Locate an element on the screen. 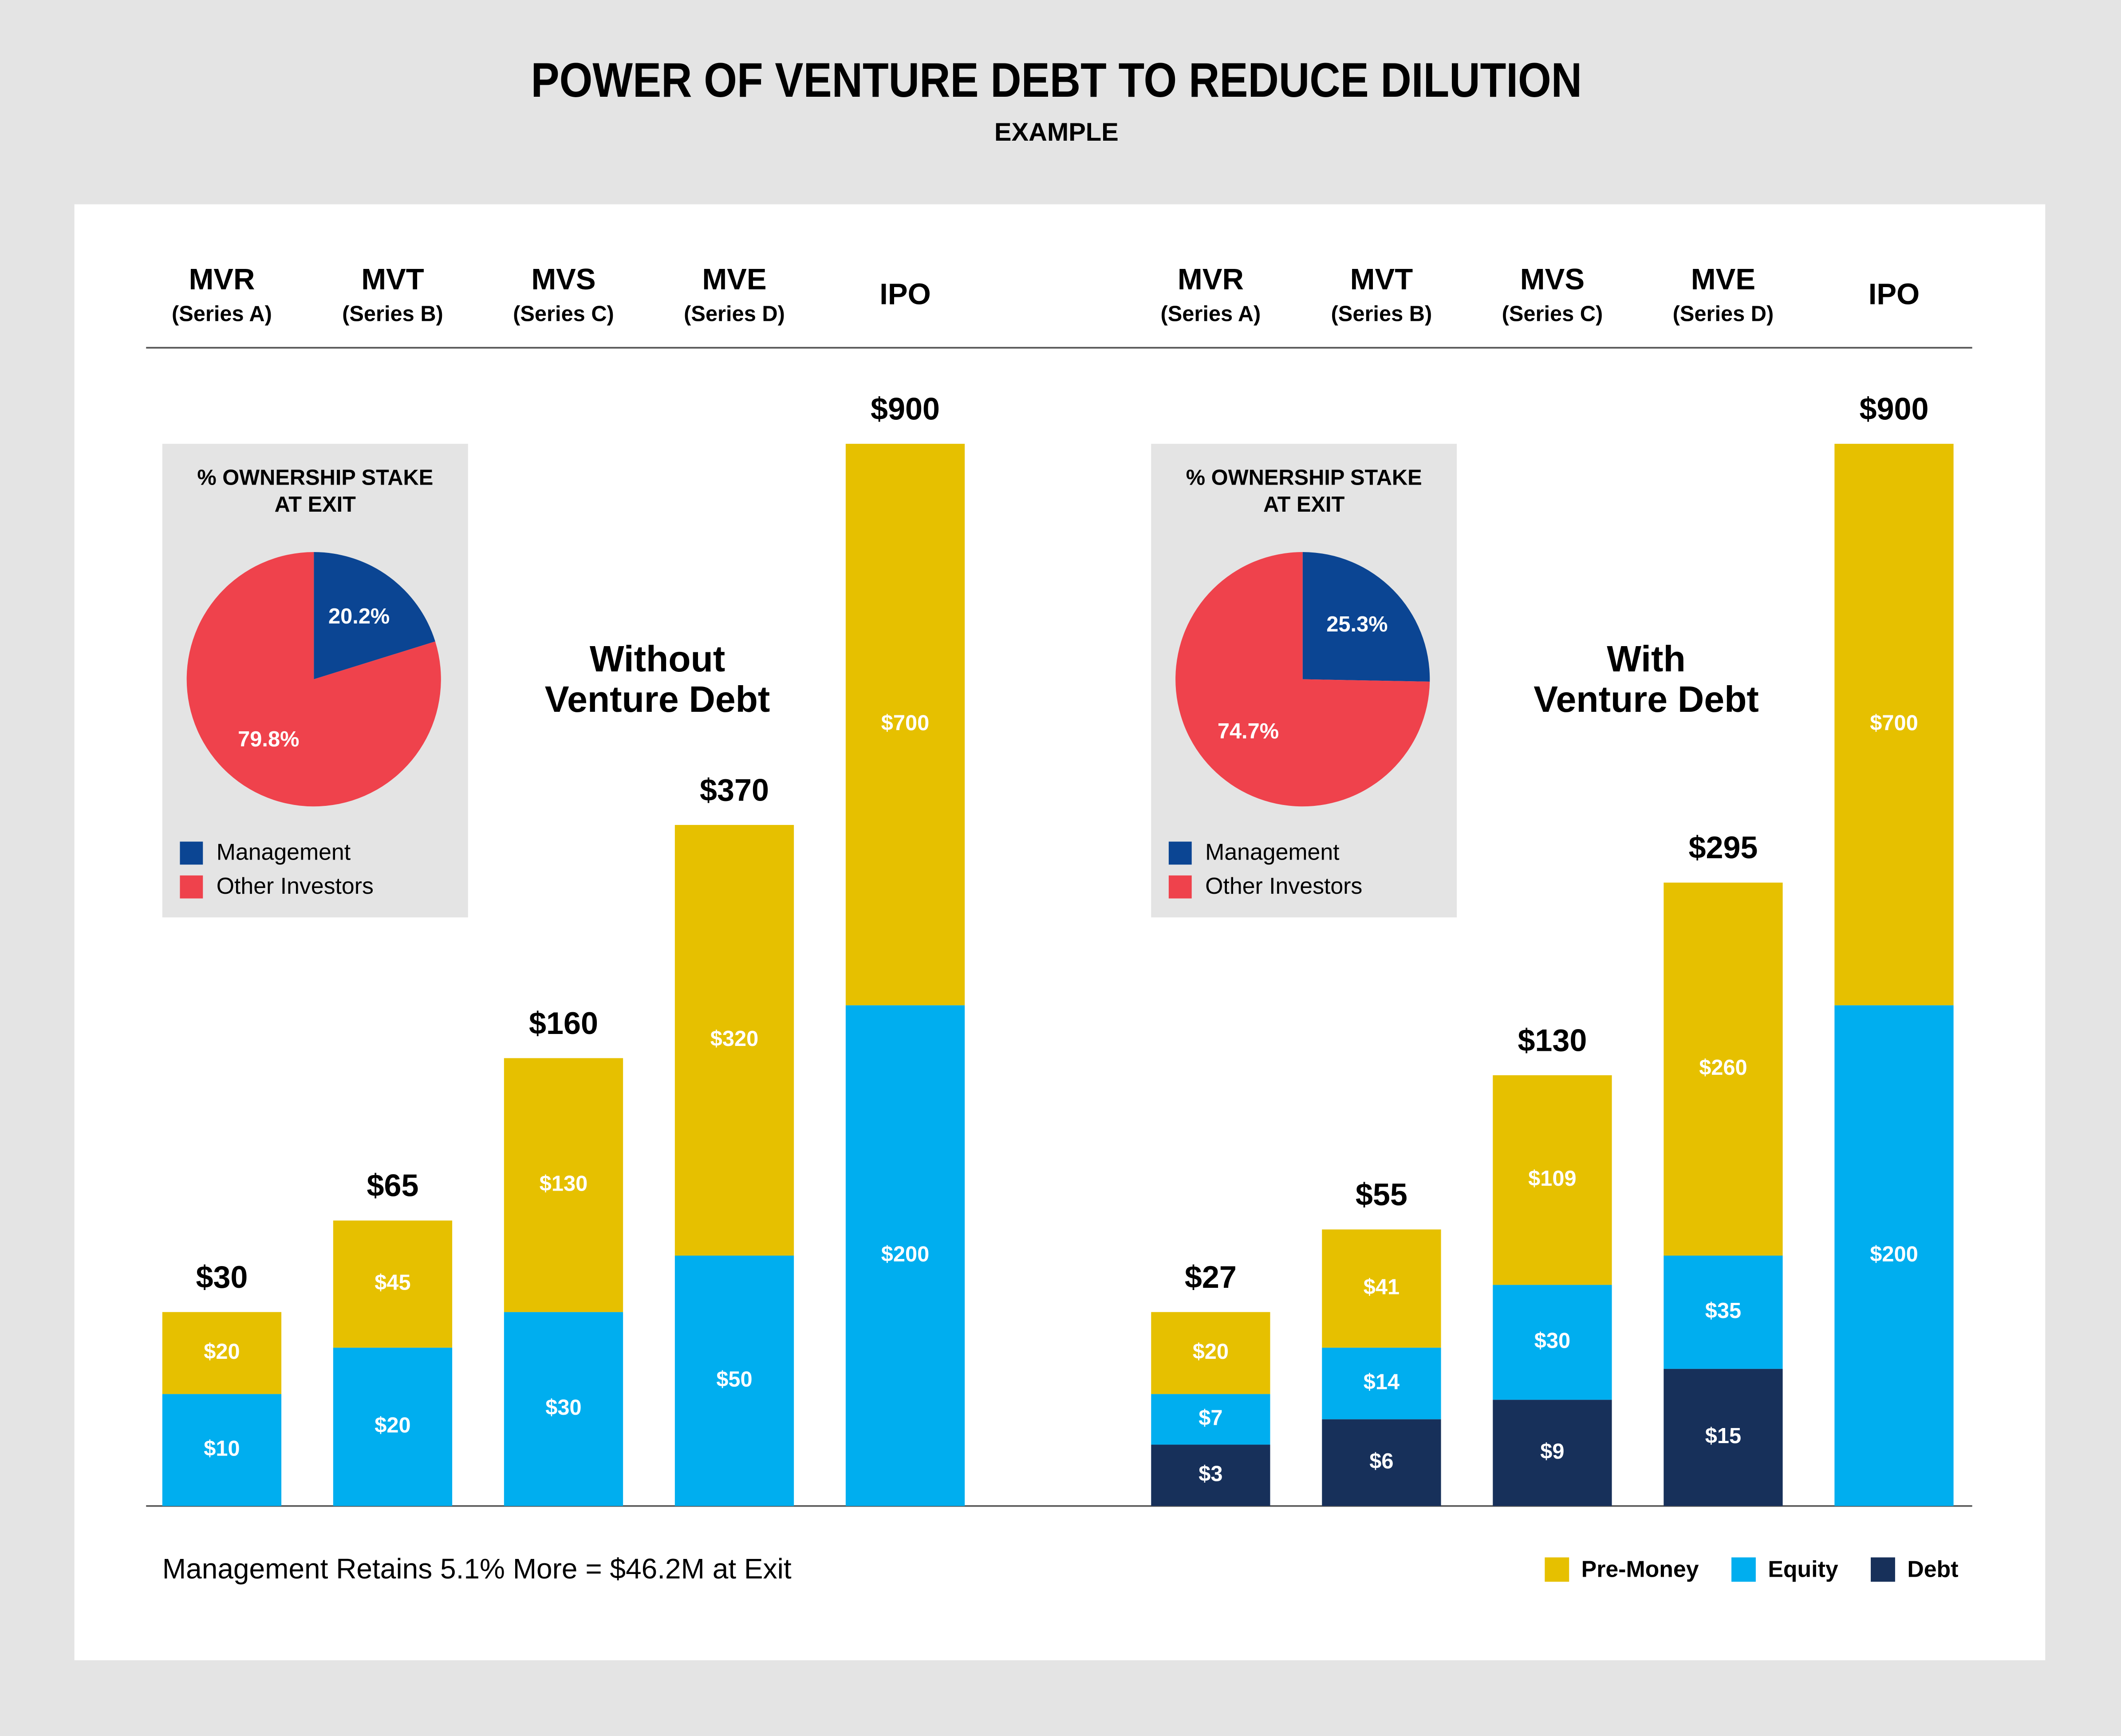  total-label: $295 is located at coordinates (1723, 847).